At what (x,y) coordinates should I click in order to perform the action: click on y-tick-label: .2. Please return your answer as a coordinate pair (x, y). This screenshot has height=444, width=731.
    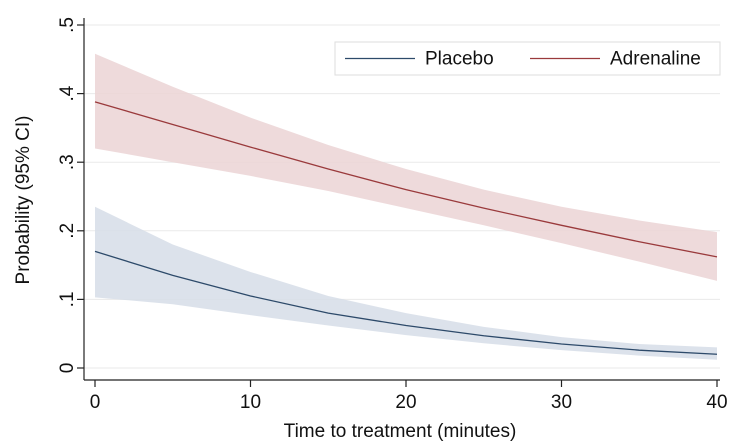
    Looking at the image, I should click on (67, 231).